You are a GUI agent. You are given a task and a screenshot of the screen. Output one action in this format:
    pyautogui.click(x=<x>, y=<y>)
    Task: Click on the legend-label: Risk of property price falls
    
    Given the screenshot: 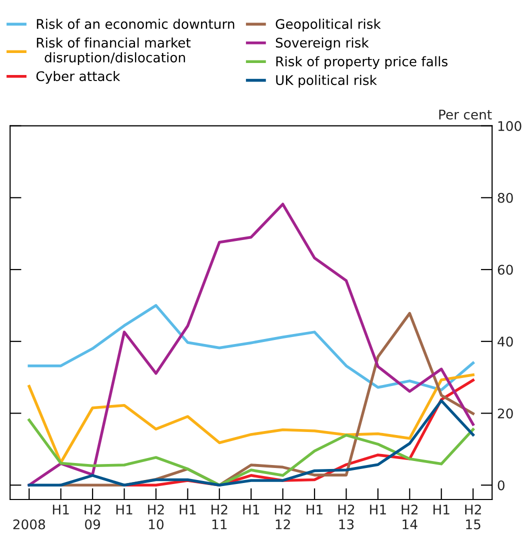 What is the action you would take?
    pyautogui.click(x=362, y=62)
    